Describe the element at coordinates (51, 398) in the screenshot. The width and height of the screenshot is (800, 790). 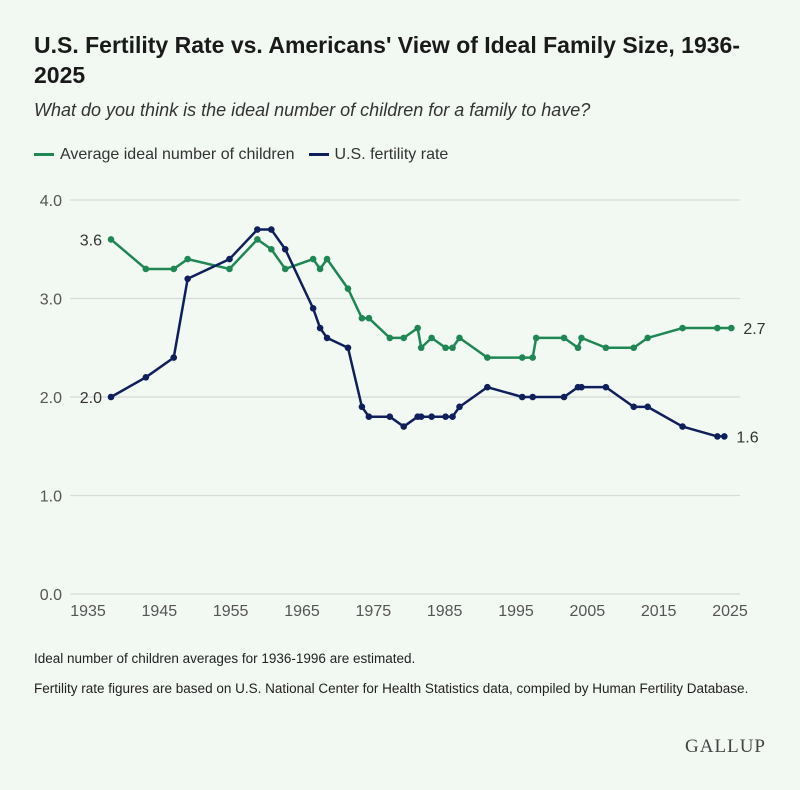
I see `y-tick-label: 2.0` at that location.